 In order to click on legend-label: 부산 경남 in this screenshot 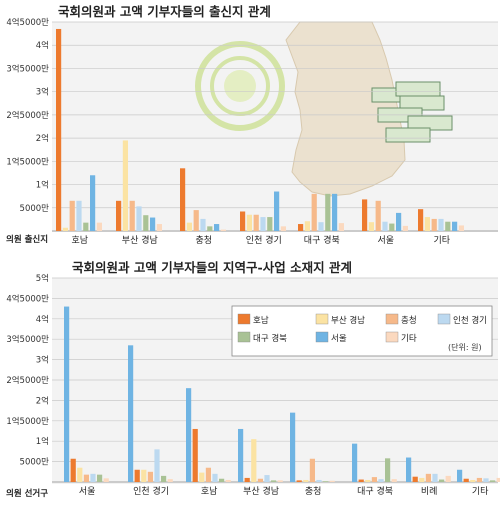, I will do `click(348, 320)`.